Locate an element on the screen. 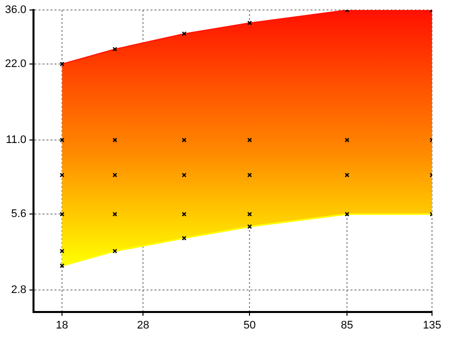 The height and width of the screenshot is (337, 450). y-tick-label: 11.0 is located at coordinates (16, 140).